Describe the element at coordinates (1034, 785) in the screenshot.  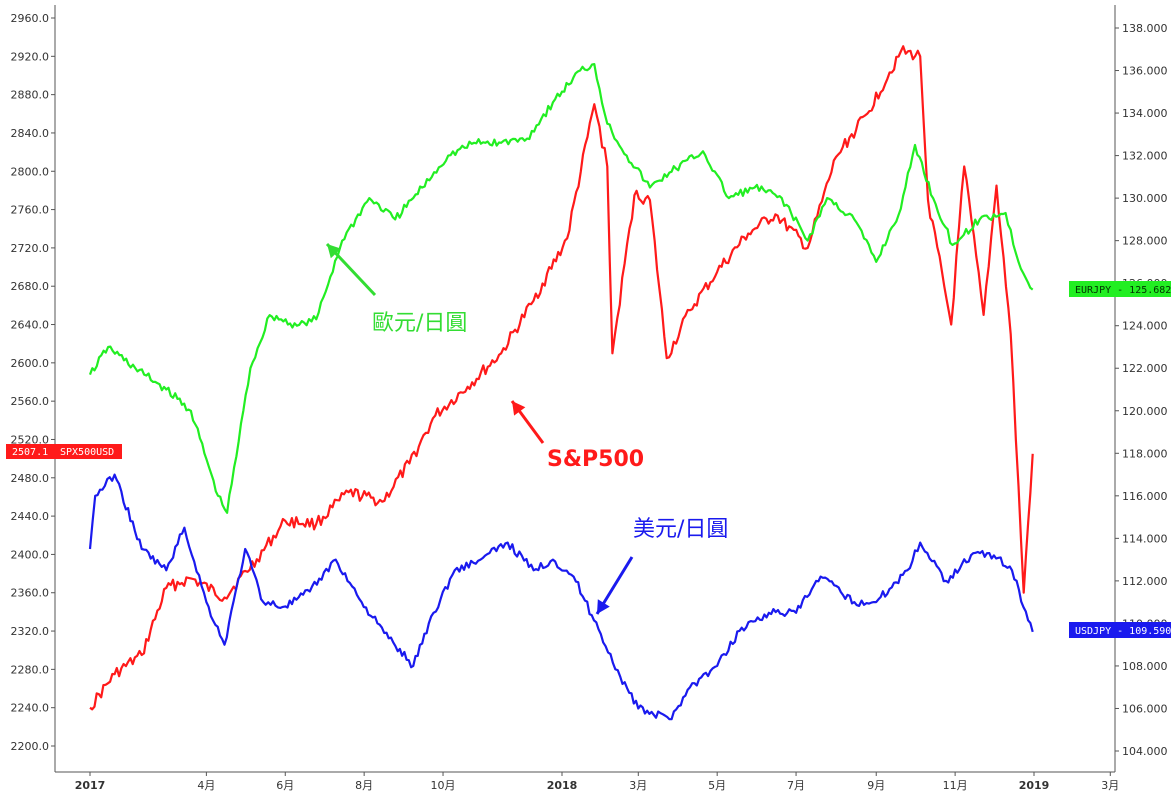
I see `x-tick-label: 2019` at that location.